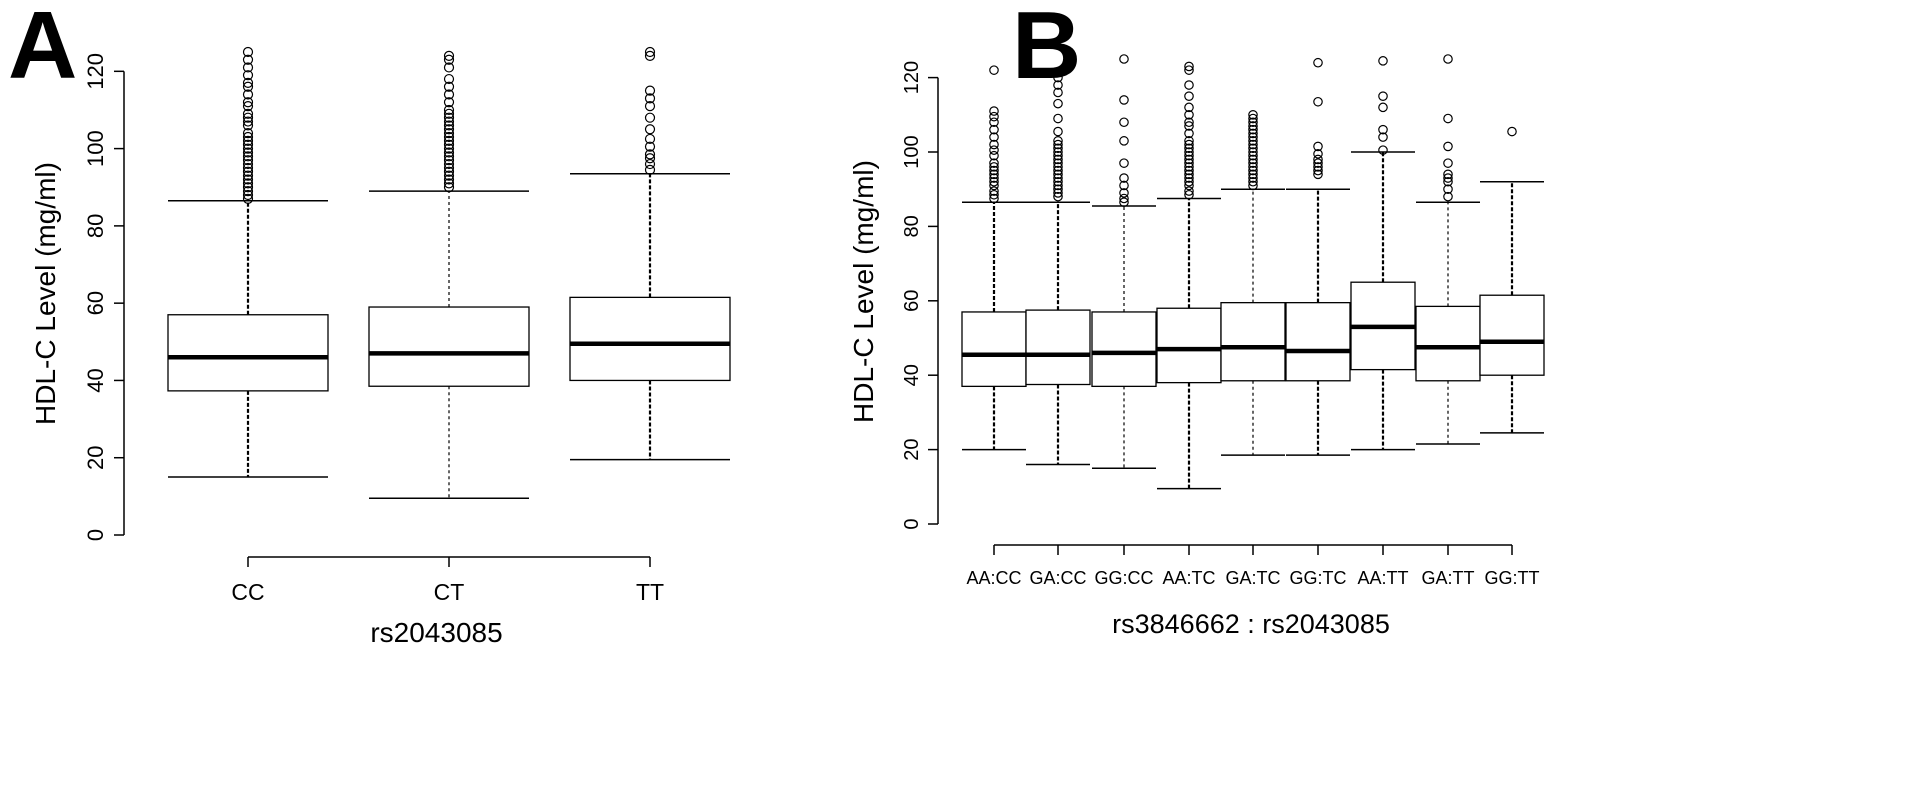 This screenshot has height=803, width=1920. I want to click on box-group: AA:CC, so click(994, 326).